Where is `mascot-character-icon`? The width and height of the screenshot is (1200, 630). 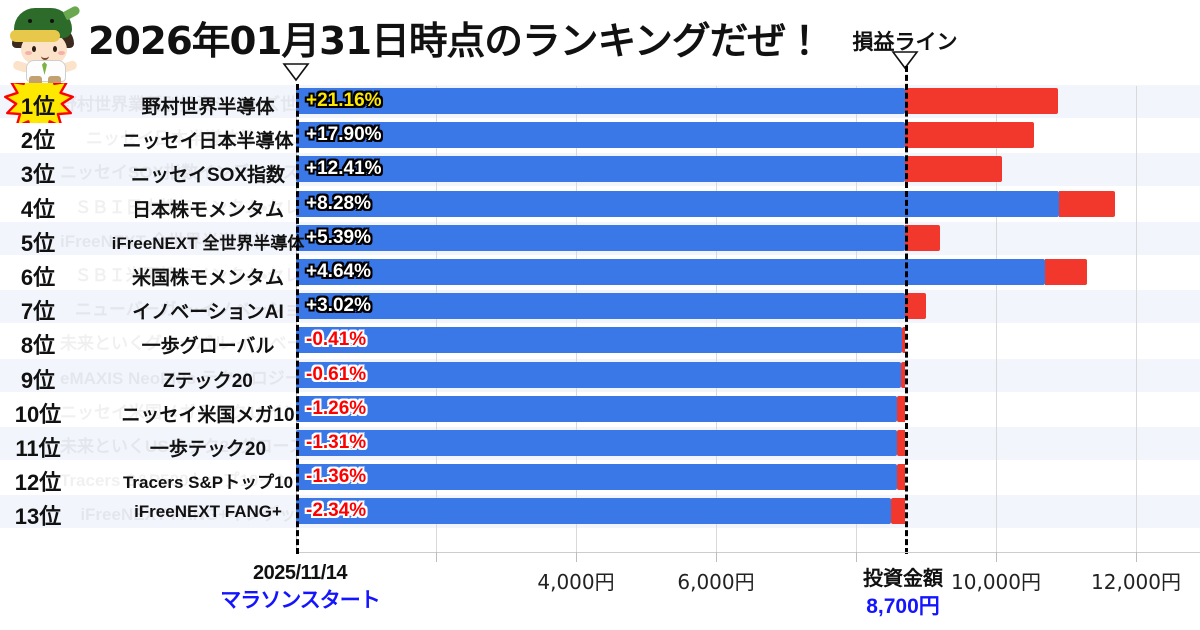 mascot-character-icon is located at coordinates (44, 45).